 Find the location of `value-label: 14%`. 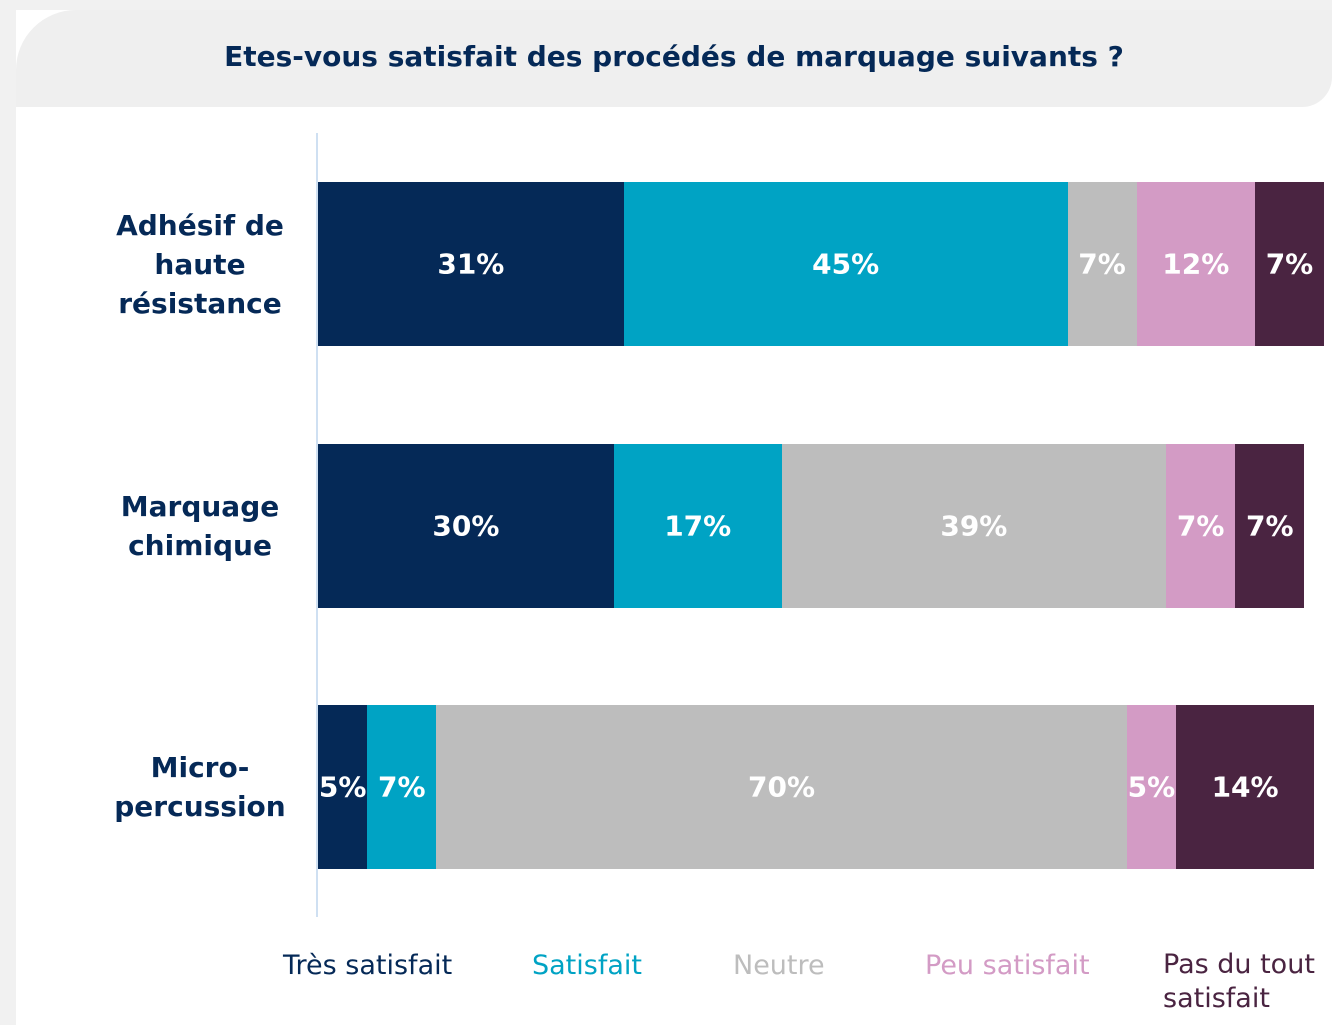

value-label: 14% is located at coordinates (1245, 787).